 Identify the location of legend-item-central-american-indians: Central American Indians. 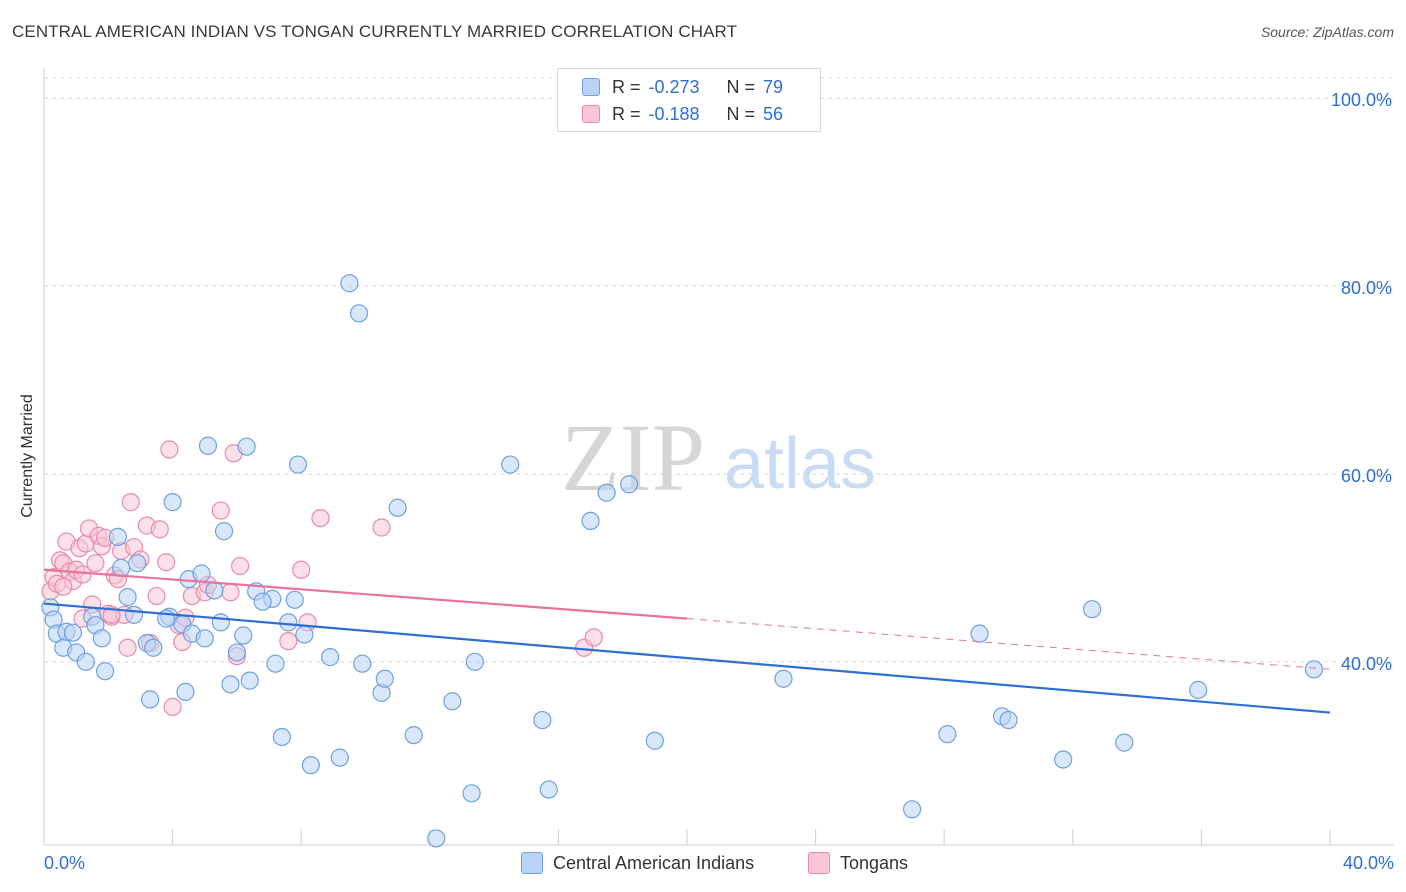
(637, 863).